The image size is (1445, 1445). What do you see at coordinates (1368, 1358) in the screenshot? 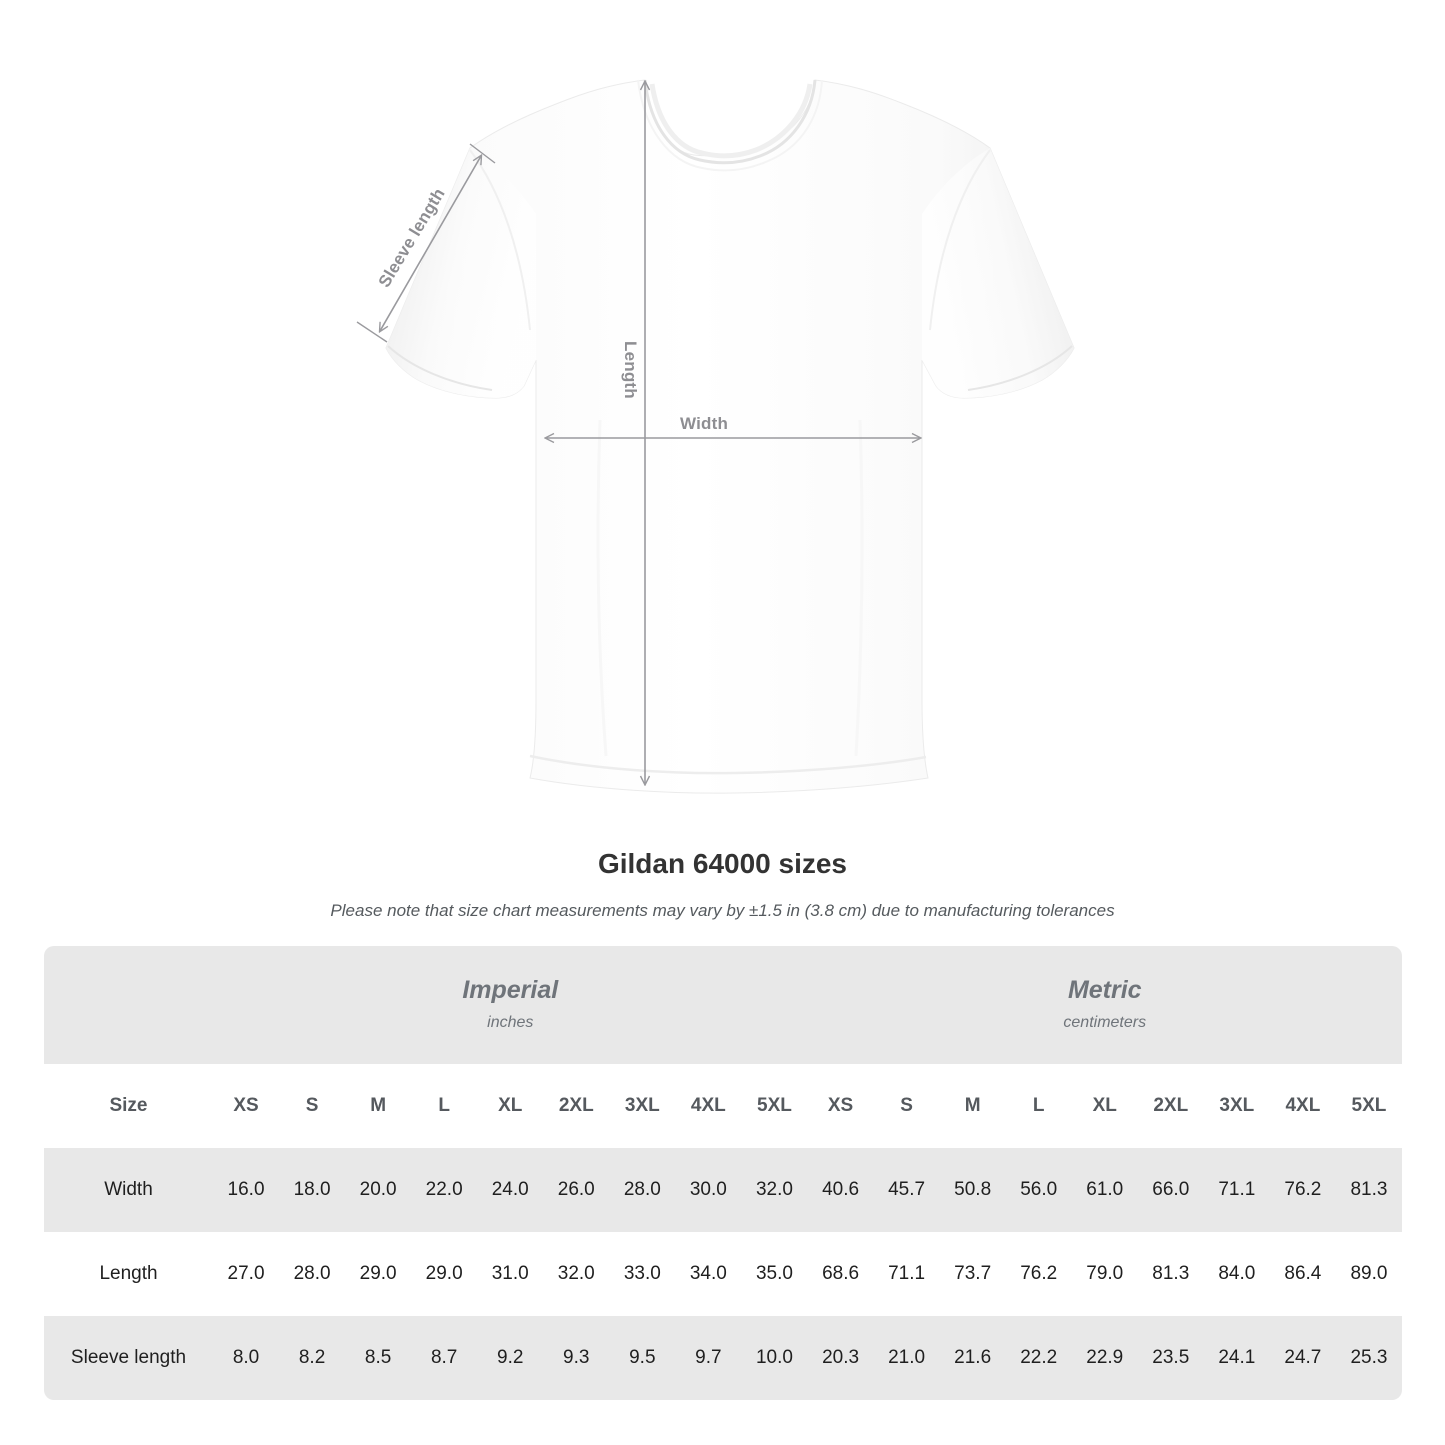
I see `cell-sleeve-metric-5xl: 25.3` at bounding box center [1368, 1358].